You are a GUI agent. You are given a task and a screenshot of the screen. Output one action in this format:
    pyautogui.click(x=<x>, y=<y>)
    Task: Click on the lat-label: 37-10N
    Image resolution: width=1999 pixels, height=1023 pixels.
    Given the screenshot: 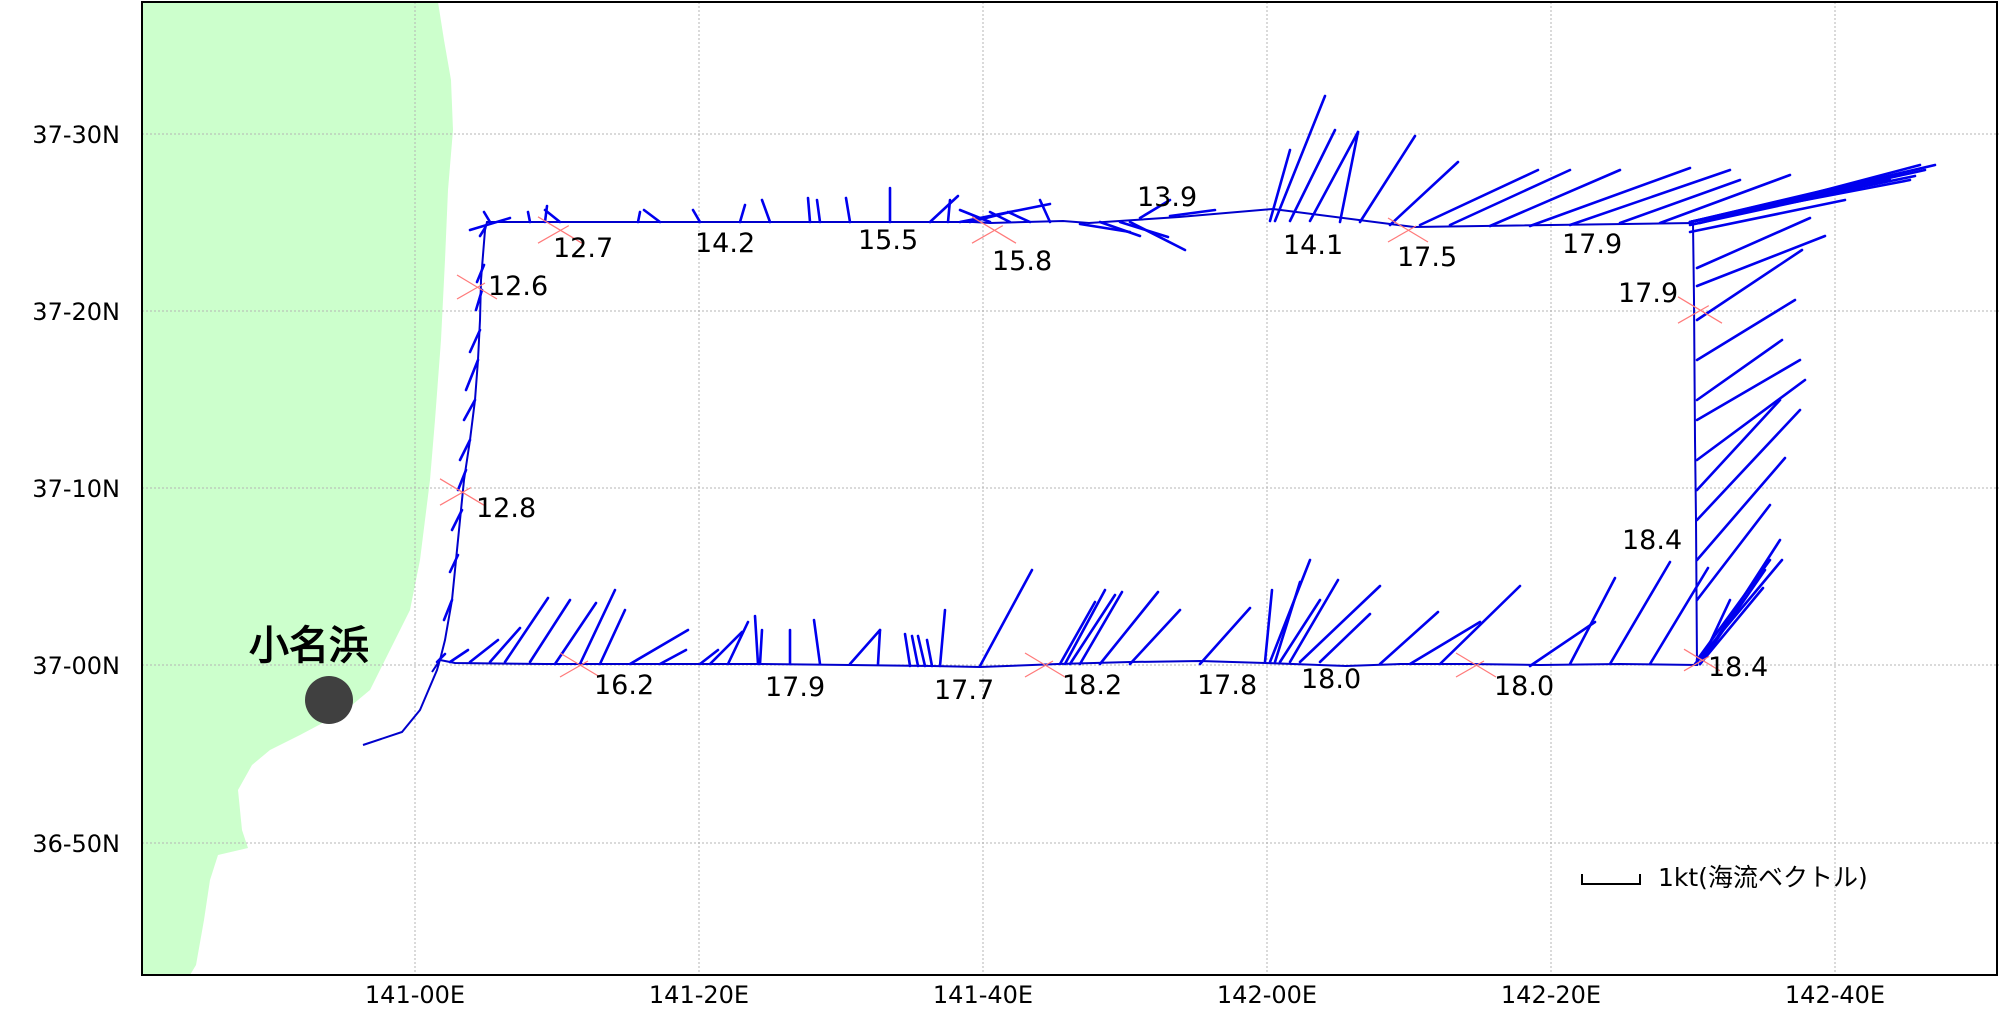 What is the action you would take?
    pyautogui.click(x=76, y=489)
    